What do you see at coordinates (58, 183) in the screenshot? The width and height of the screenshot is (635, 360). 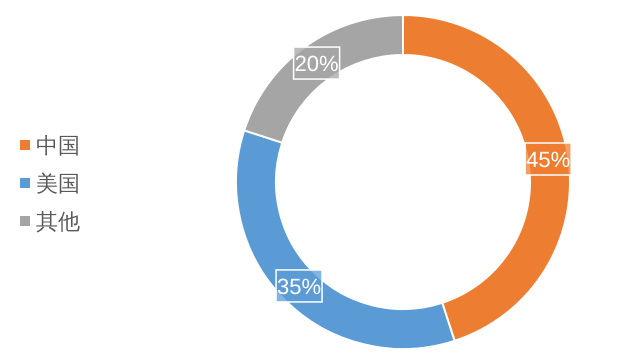 I see `legend-label: 美国` at bounding box center [58, 183].